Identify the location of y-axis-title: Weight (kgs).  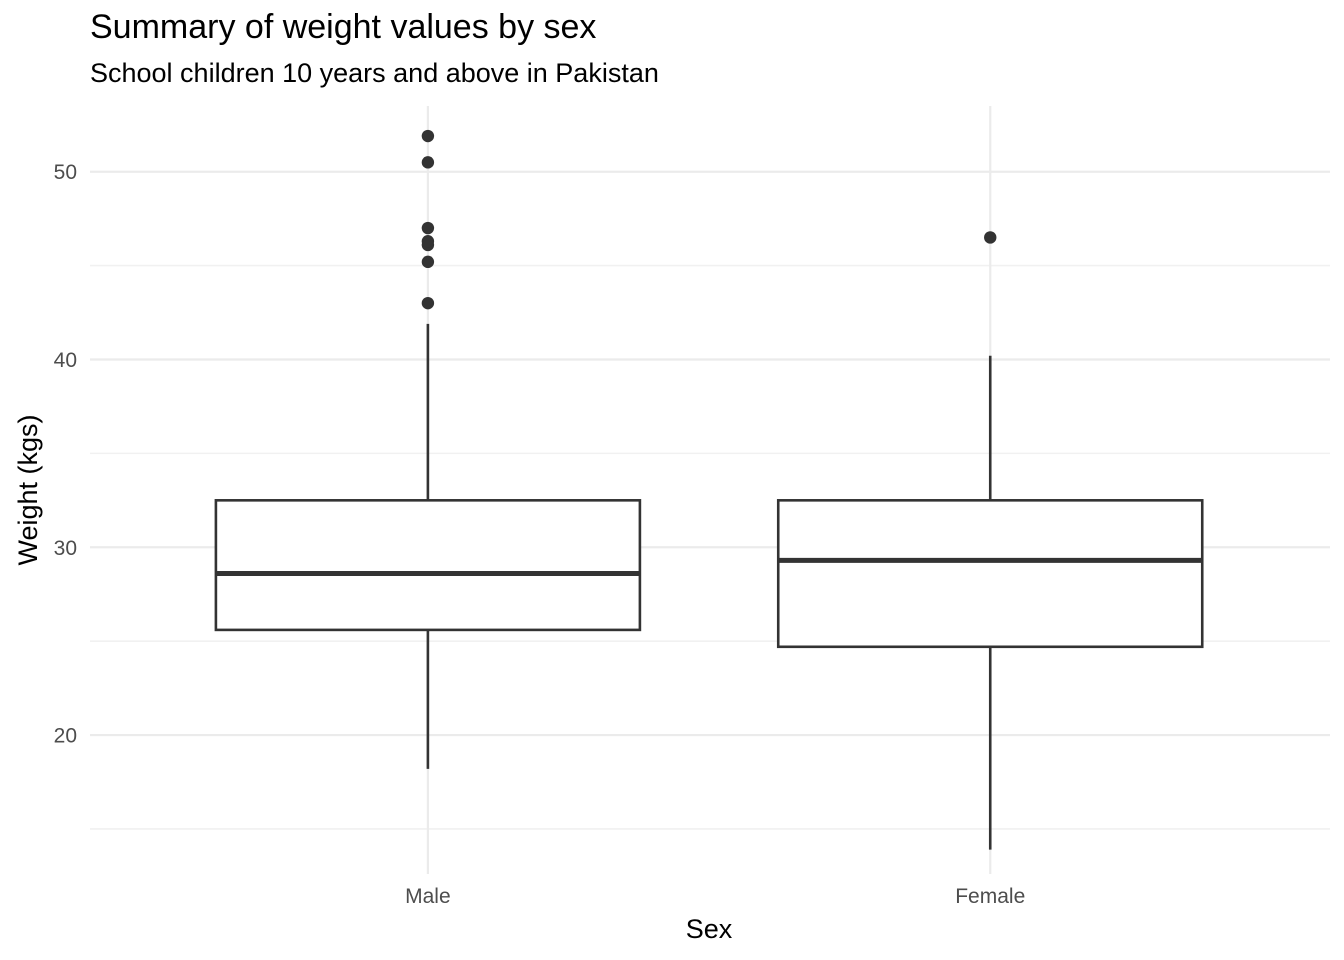
(28, 489).